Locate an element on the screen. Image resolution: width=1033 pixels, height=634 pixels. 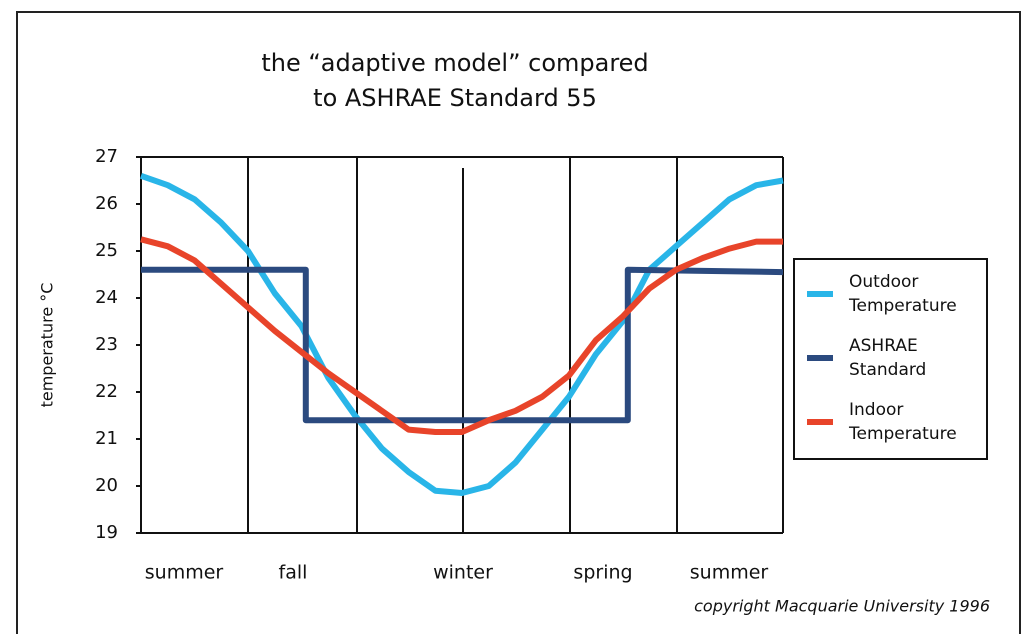
legend-item: Indoor Temperature is located at coordinates (895, 422).